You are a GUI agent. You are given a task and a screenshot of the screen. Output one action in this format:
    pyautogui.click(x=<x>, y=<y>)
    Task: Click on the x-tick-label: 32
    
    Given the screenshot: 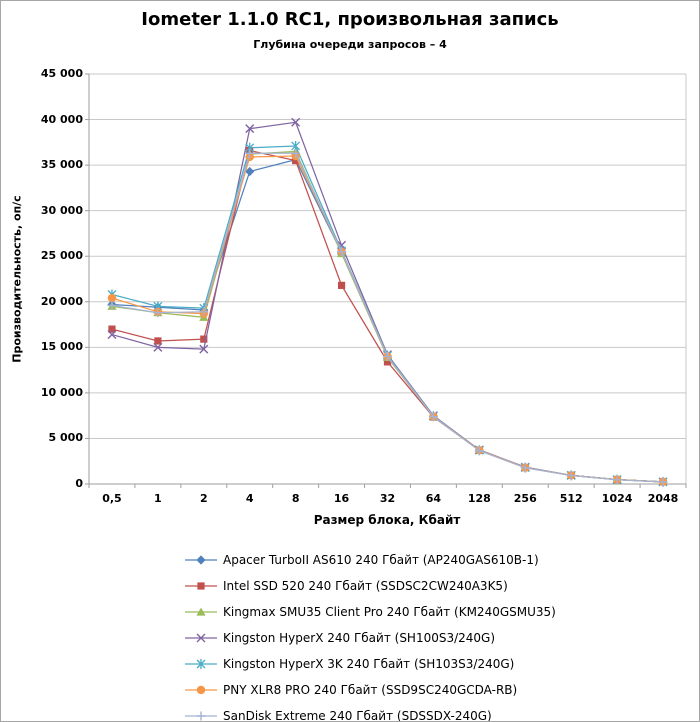 What is the action you would take?
    pyautogui.click(x=387, y=498)
    